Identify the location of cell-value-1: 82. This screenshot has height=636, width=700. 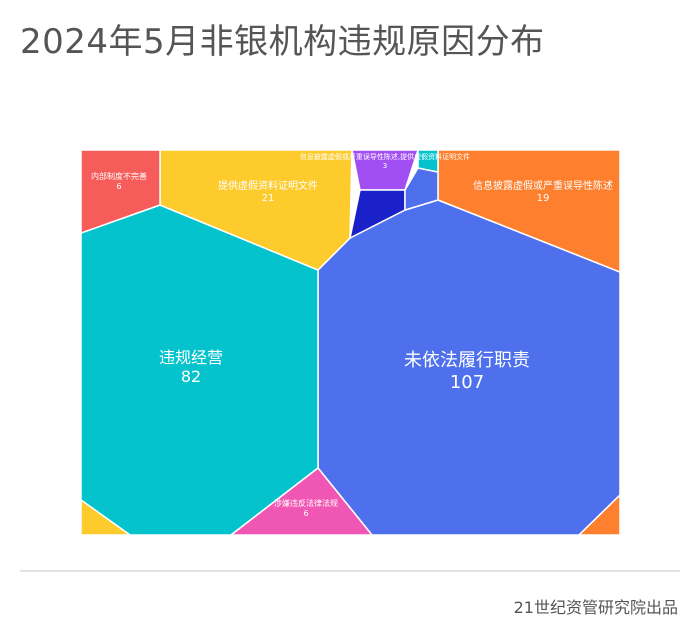
(191, 376).